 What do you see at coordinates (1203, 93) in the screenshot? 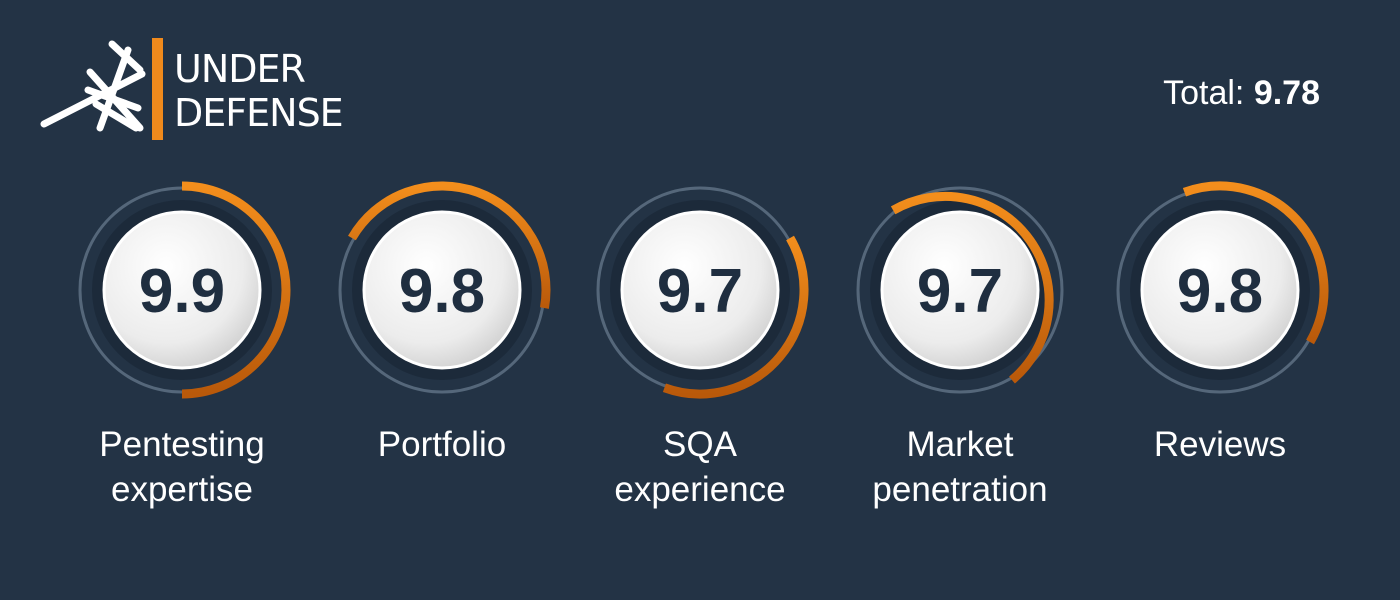
I see `total-label: Total:` at bounding box center [1203, 93].